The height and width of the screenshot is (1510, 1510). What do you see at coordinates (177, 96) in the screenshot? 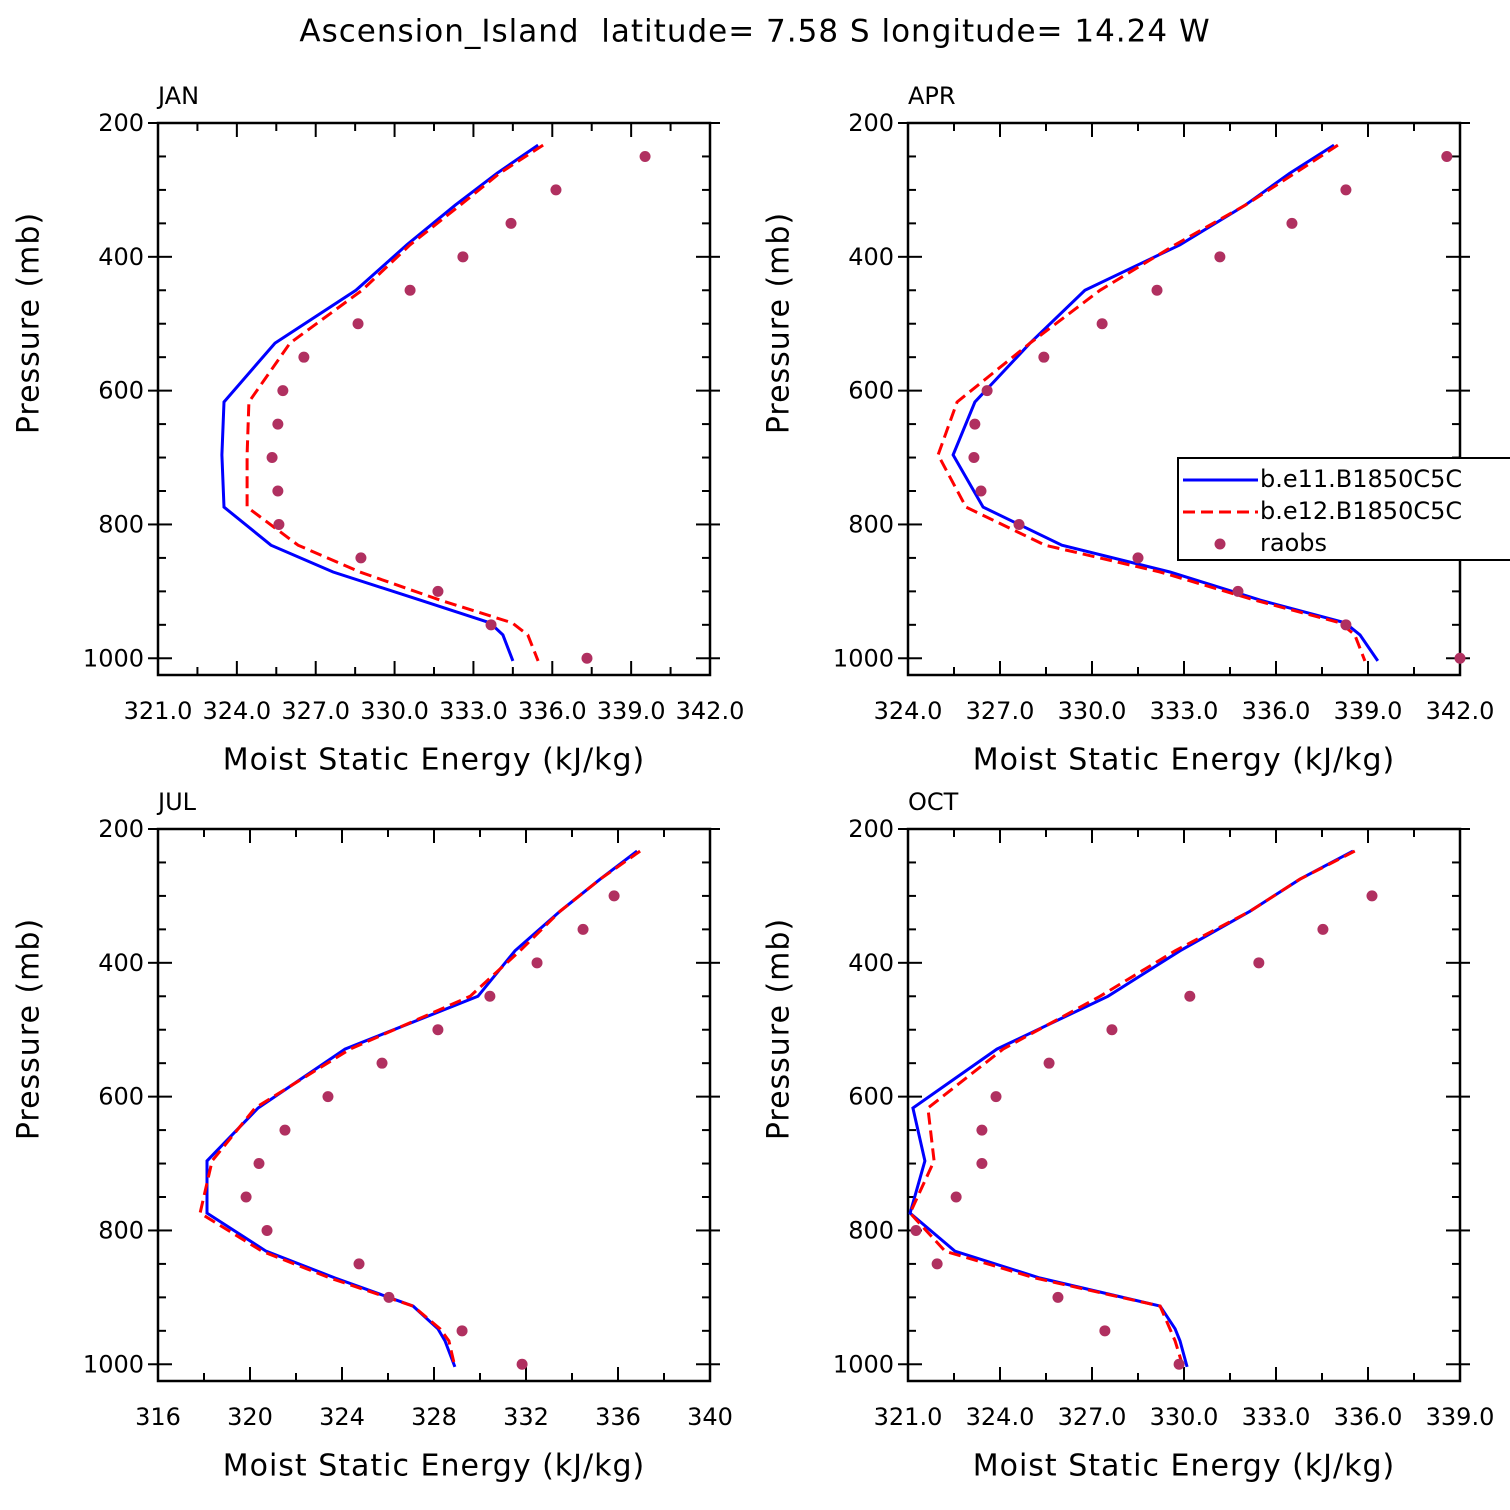
I see `panel-title: JAN` at bounding box center [177, 96].